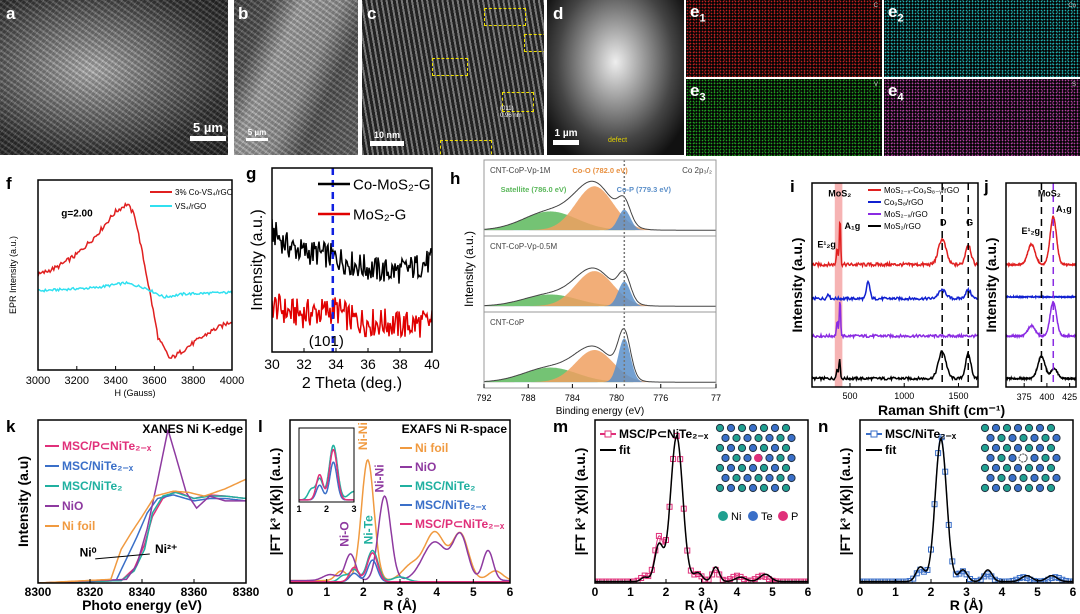  Describe the element at coordinates (142, 592) in the screenshot. I see `x-tick-label: 8340` at that location.